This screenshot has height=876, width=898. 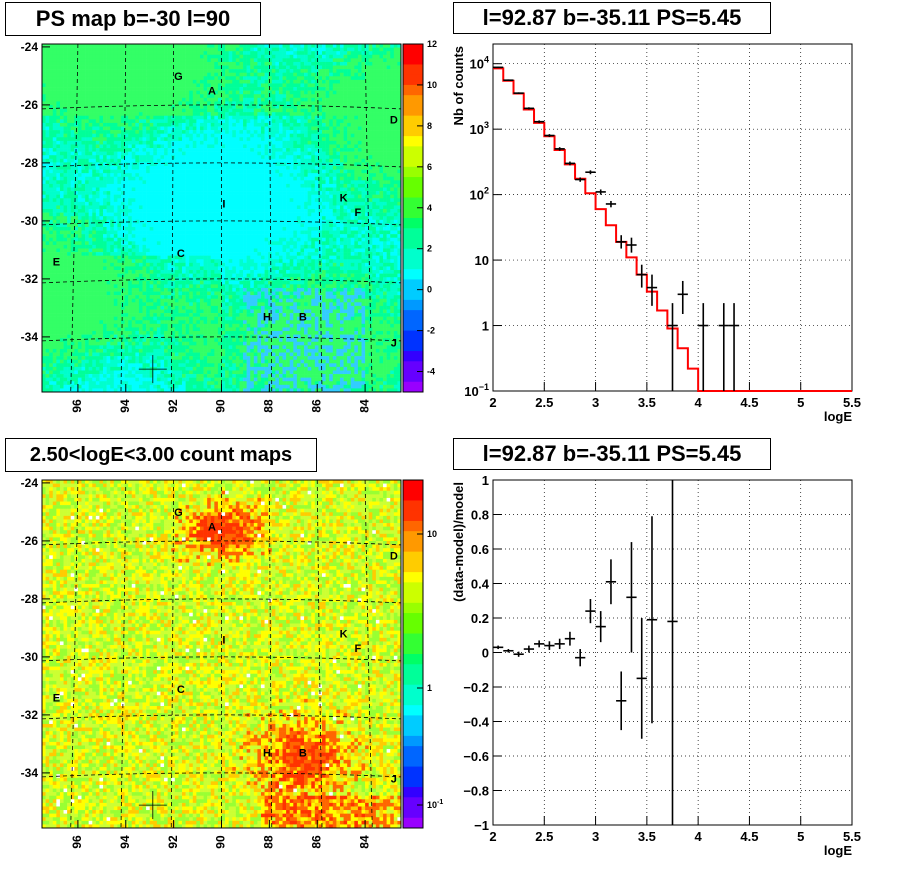 What do you see at coordinates (30, 599) in the screenshot?
I see `y-tick-label: -28` at bounding box center [30, 599].